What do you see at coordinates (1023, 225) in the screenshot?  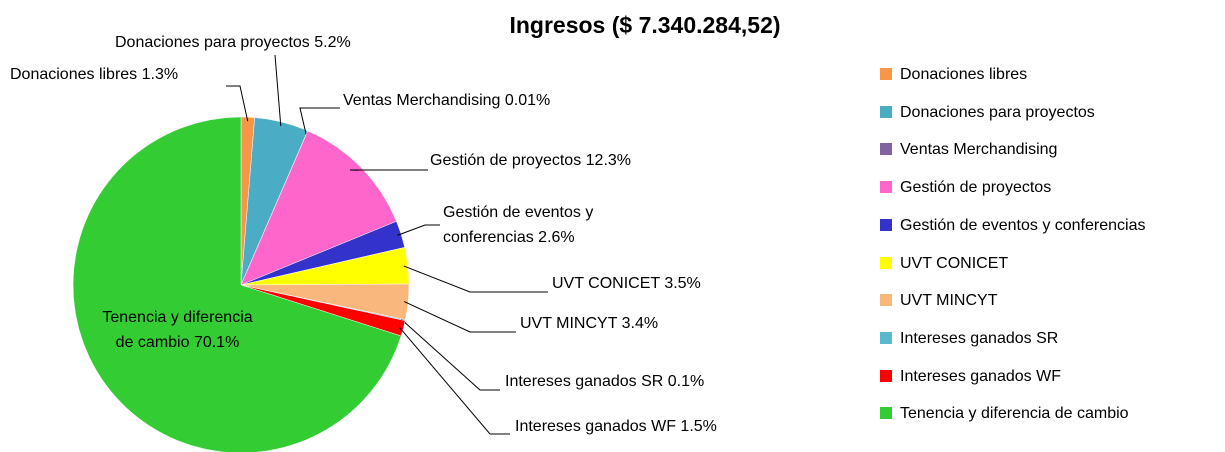 I see `legend-label: Gestión de eventos y conferencias` at bounding box center [1023, 225].